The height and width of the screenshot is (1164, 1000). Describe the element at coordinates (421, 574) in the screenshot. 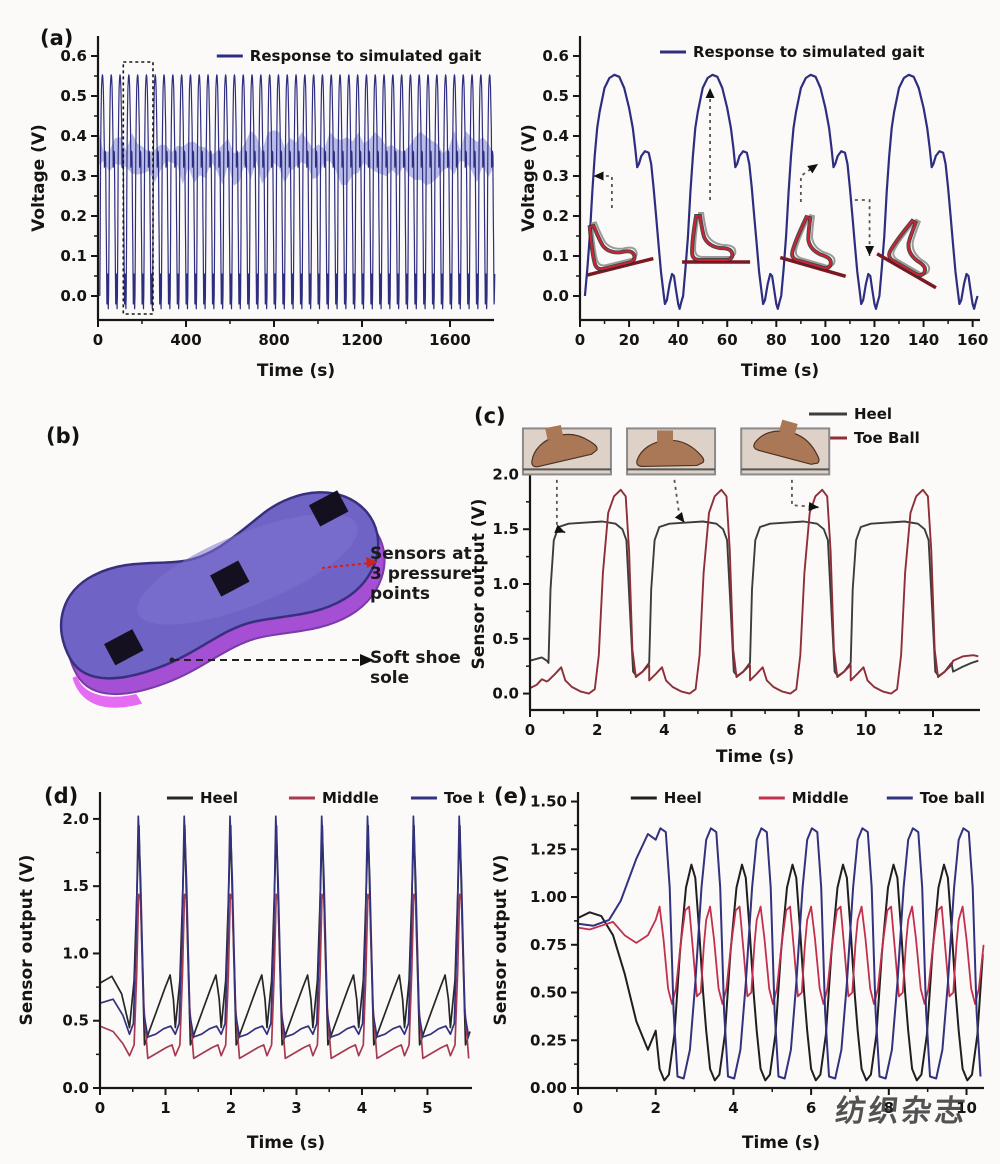

I see `sensors-label: Sensors at 3 pressure points` at that location.